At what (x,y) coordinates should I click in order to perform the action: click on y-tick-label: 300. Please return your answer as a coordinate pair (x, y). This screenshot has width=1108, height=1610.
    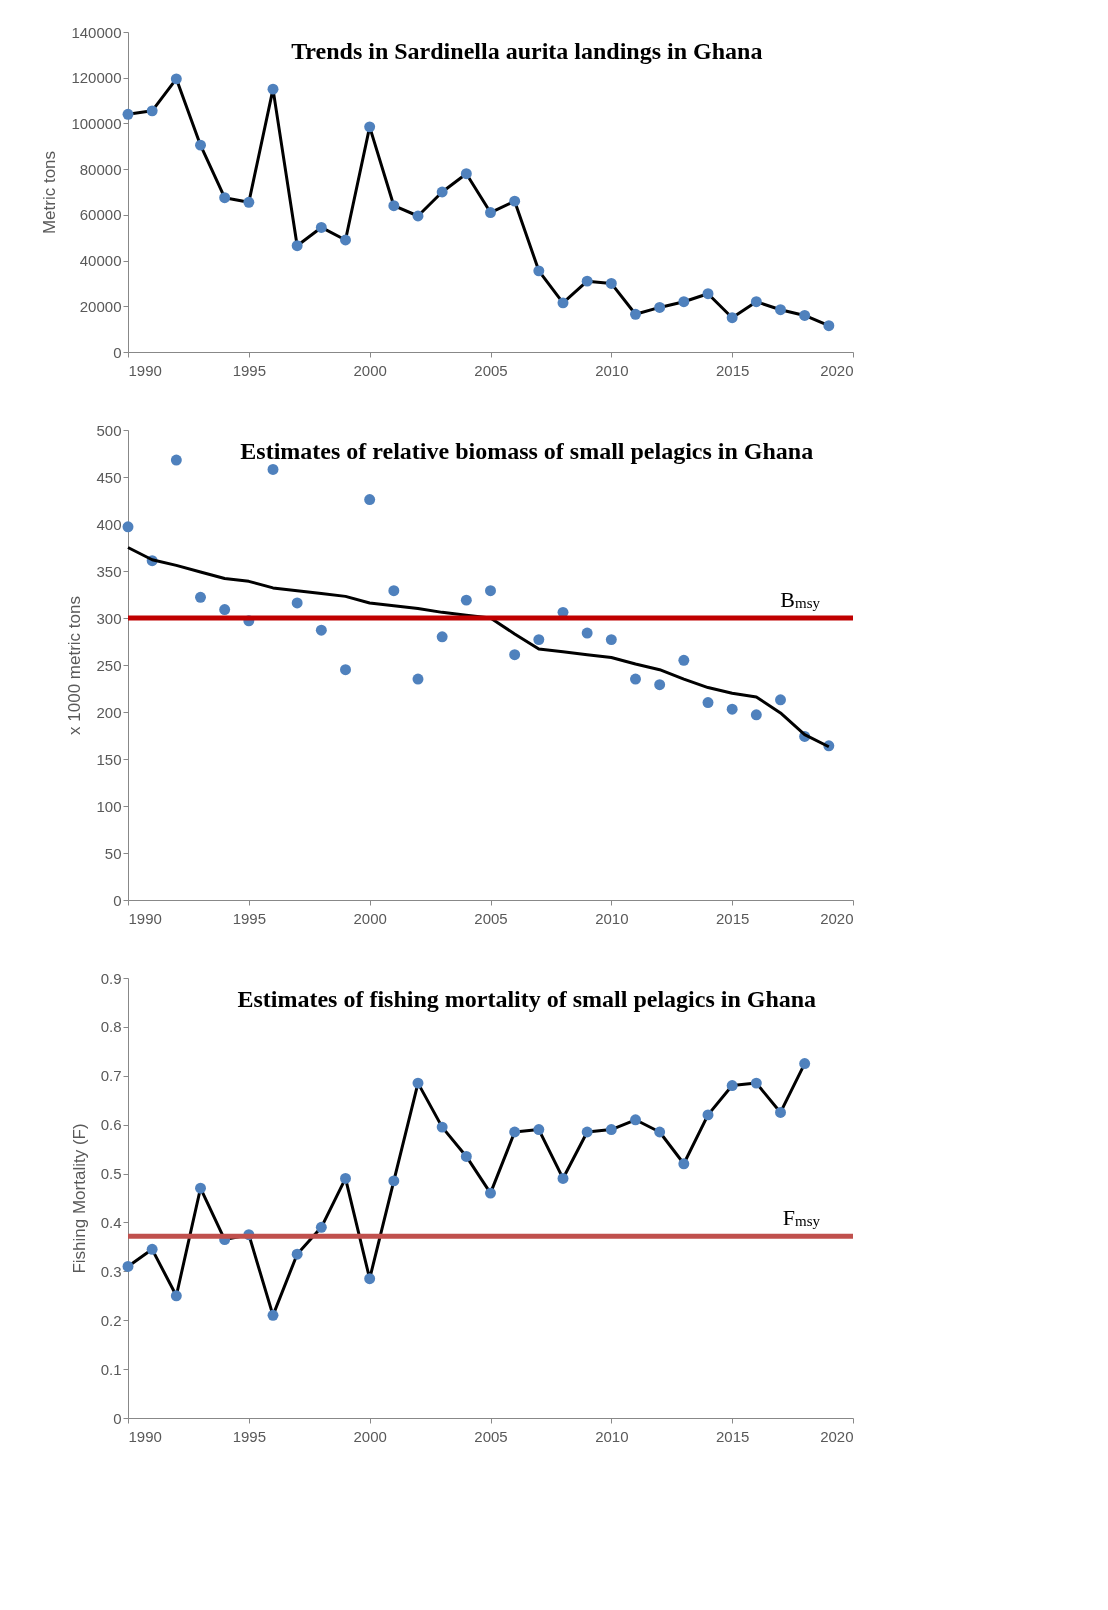
    Looking at the image, I should click on (109, 618).